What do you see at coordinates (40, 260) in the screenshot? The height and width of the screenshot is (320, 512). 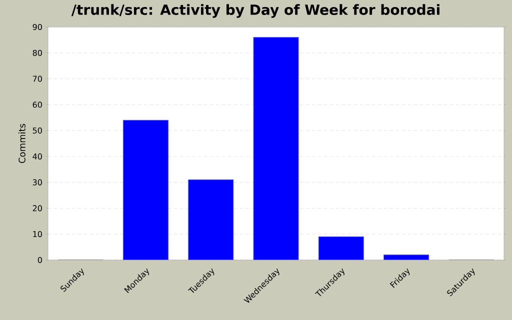 I see `y-tick-label: 0` at bounding box center [40, 260].